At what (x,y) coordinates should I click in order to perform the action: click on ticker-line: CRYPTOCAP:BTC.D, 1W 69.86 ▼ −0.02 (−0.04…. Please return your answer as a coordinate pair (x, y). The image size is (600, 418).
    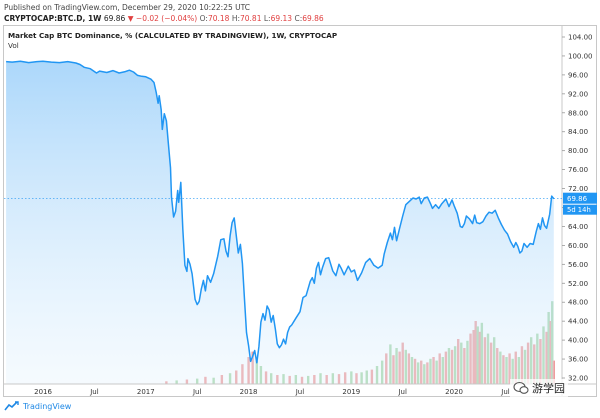
    Looking at the image, I should click on (164, 18).